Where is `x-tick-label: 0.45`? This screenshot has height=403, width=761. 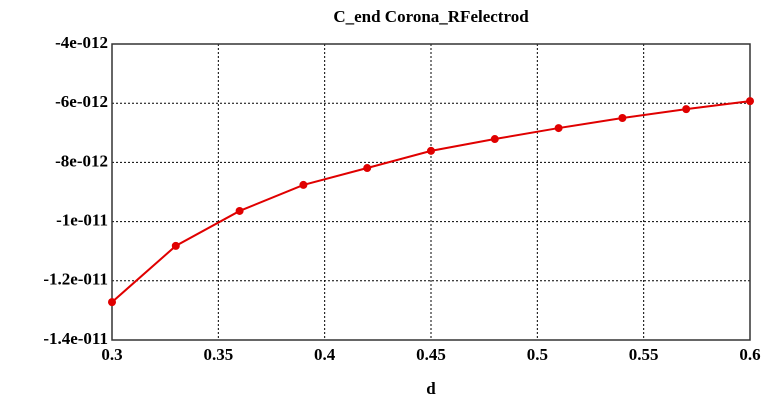
x-tick-label: 0.45 is located at coordinates (431, 354).